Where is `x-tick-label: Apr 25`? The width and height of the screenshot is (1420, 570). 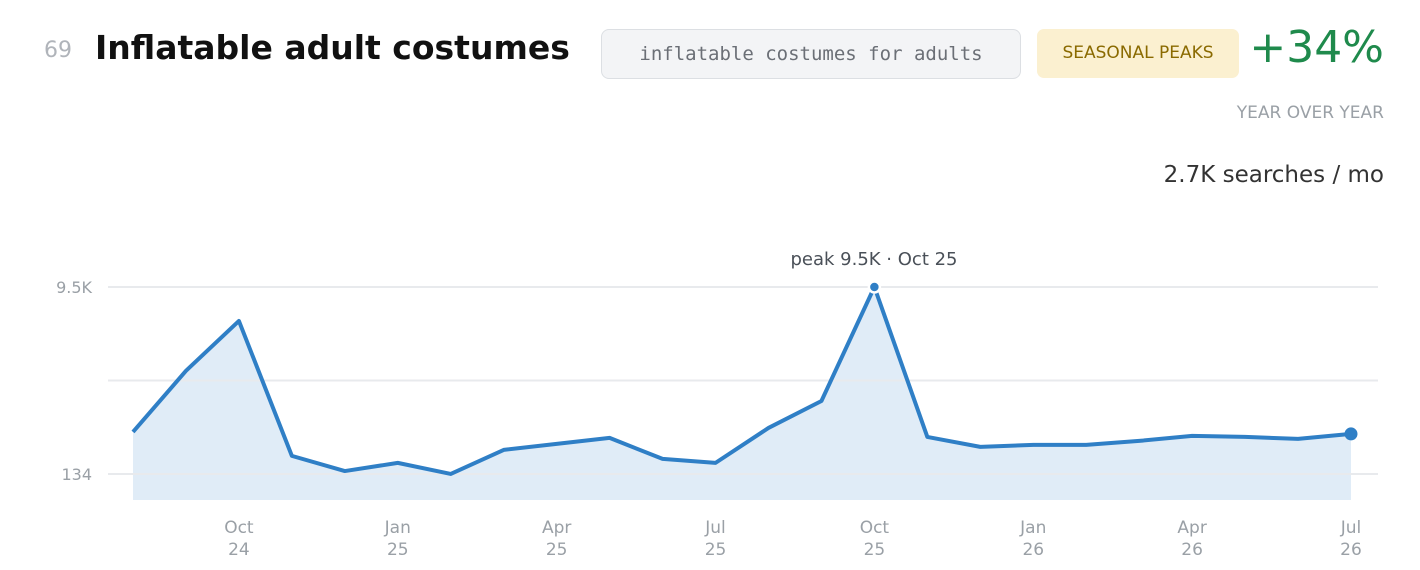 x-tick-label: Apr 25 is located at coordinates (556, 539).